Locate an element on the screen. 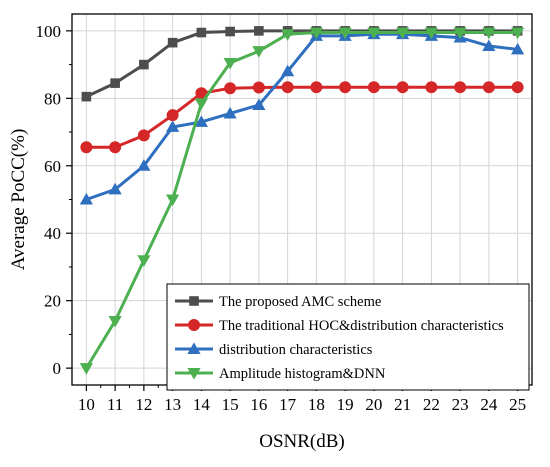 The image size is (550, 467). x-tick-label: 20 is located at coordinates (373, 404).